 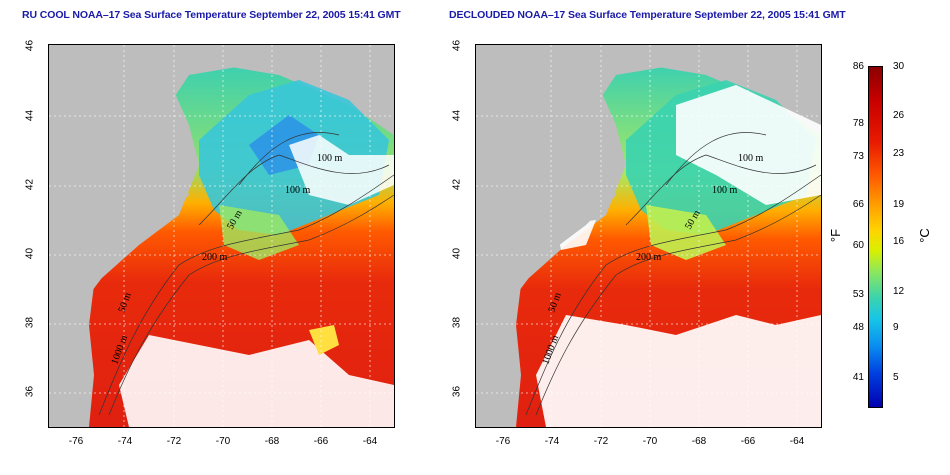 I want to click on celsius-tick: 23, so click(x=899, y=153).